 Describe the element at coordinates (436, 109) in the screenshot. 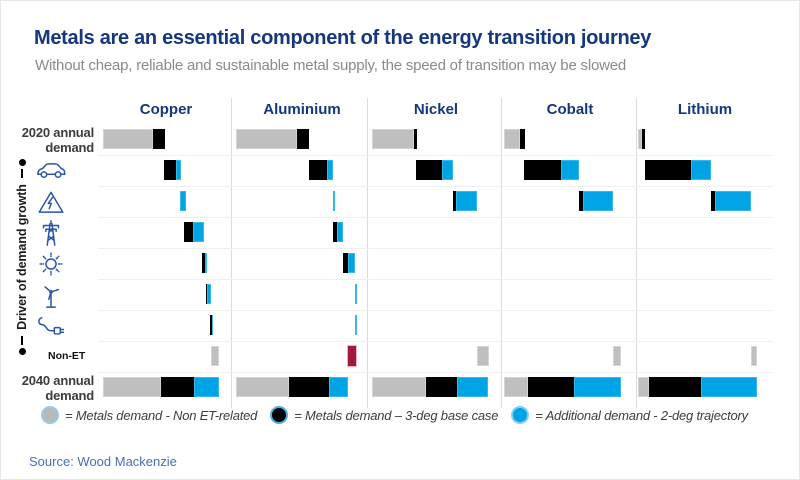

I see `column-header-nickel: Nickel` at that location.